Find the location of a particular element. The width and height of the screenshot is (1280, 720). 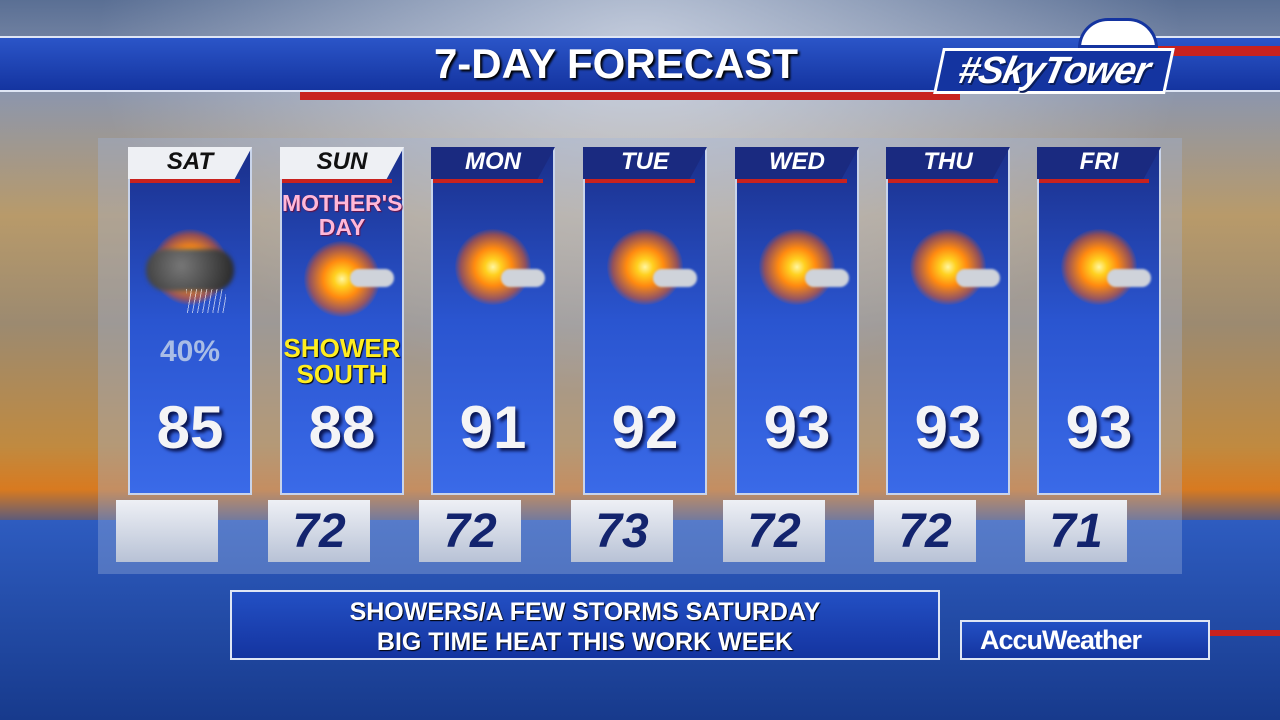

header-stripe-right is located at coordinates (1215, 51).